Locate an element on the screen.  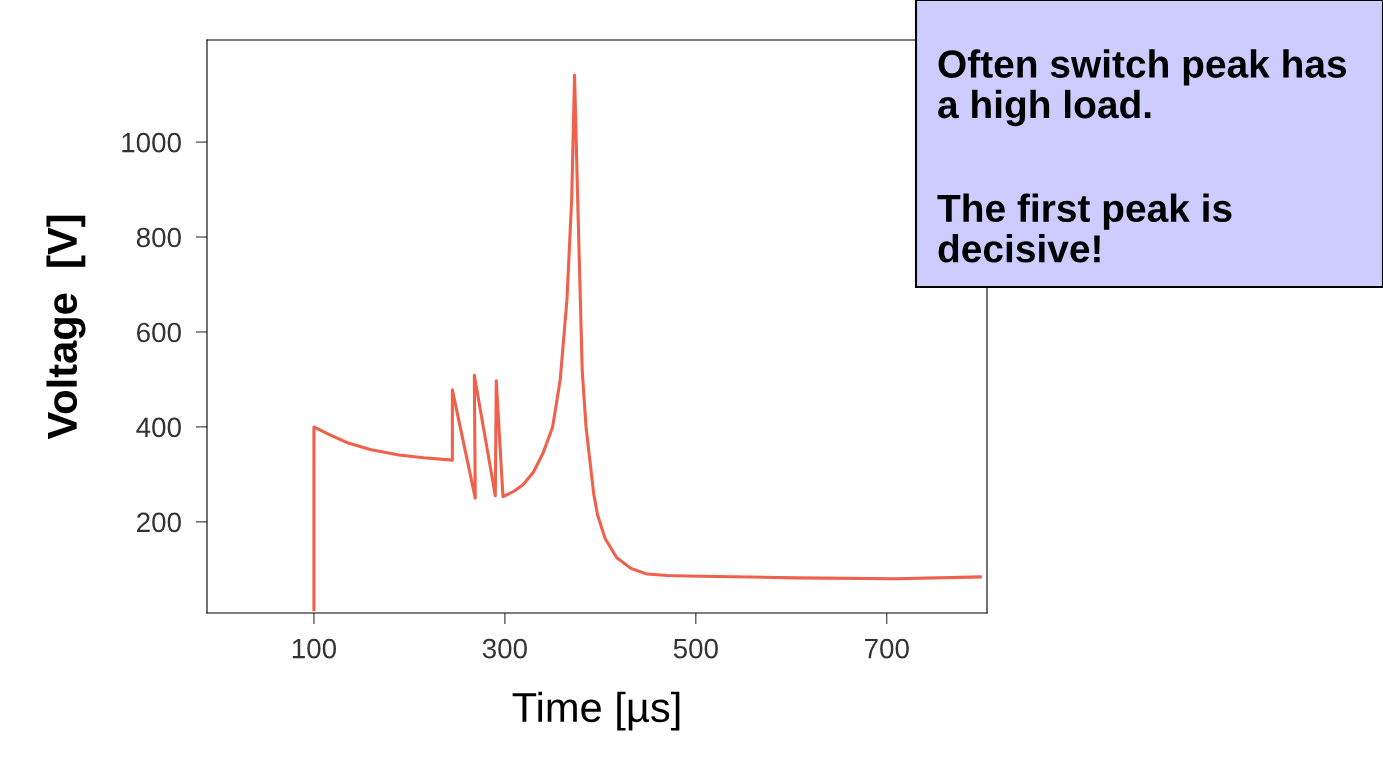
annotation: The first peak is decisive! is located at coordinates (1084, 228).